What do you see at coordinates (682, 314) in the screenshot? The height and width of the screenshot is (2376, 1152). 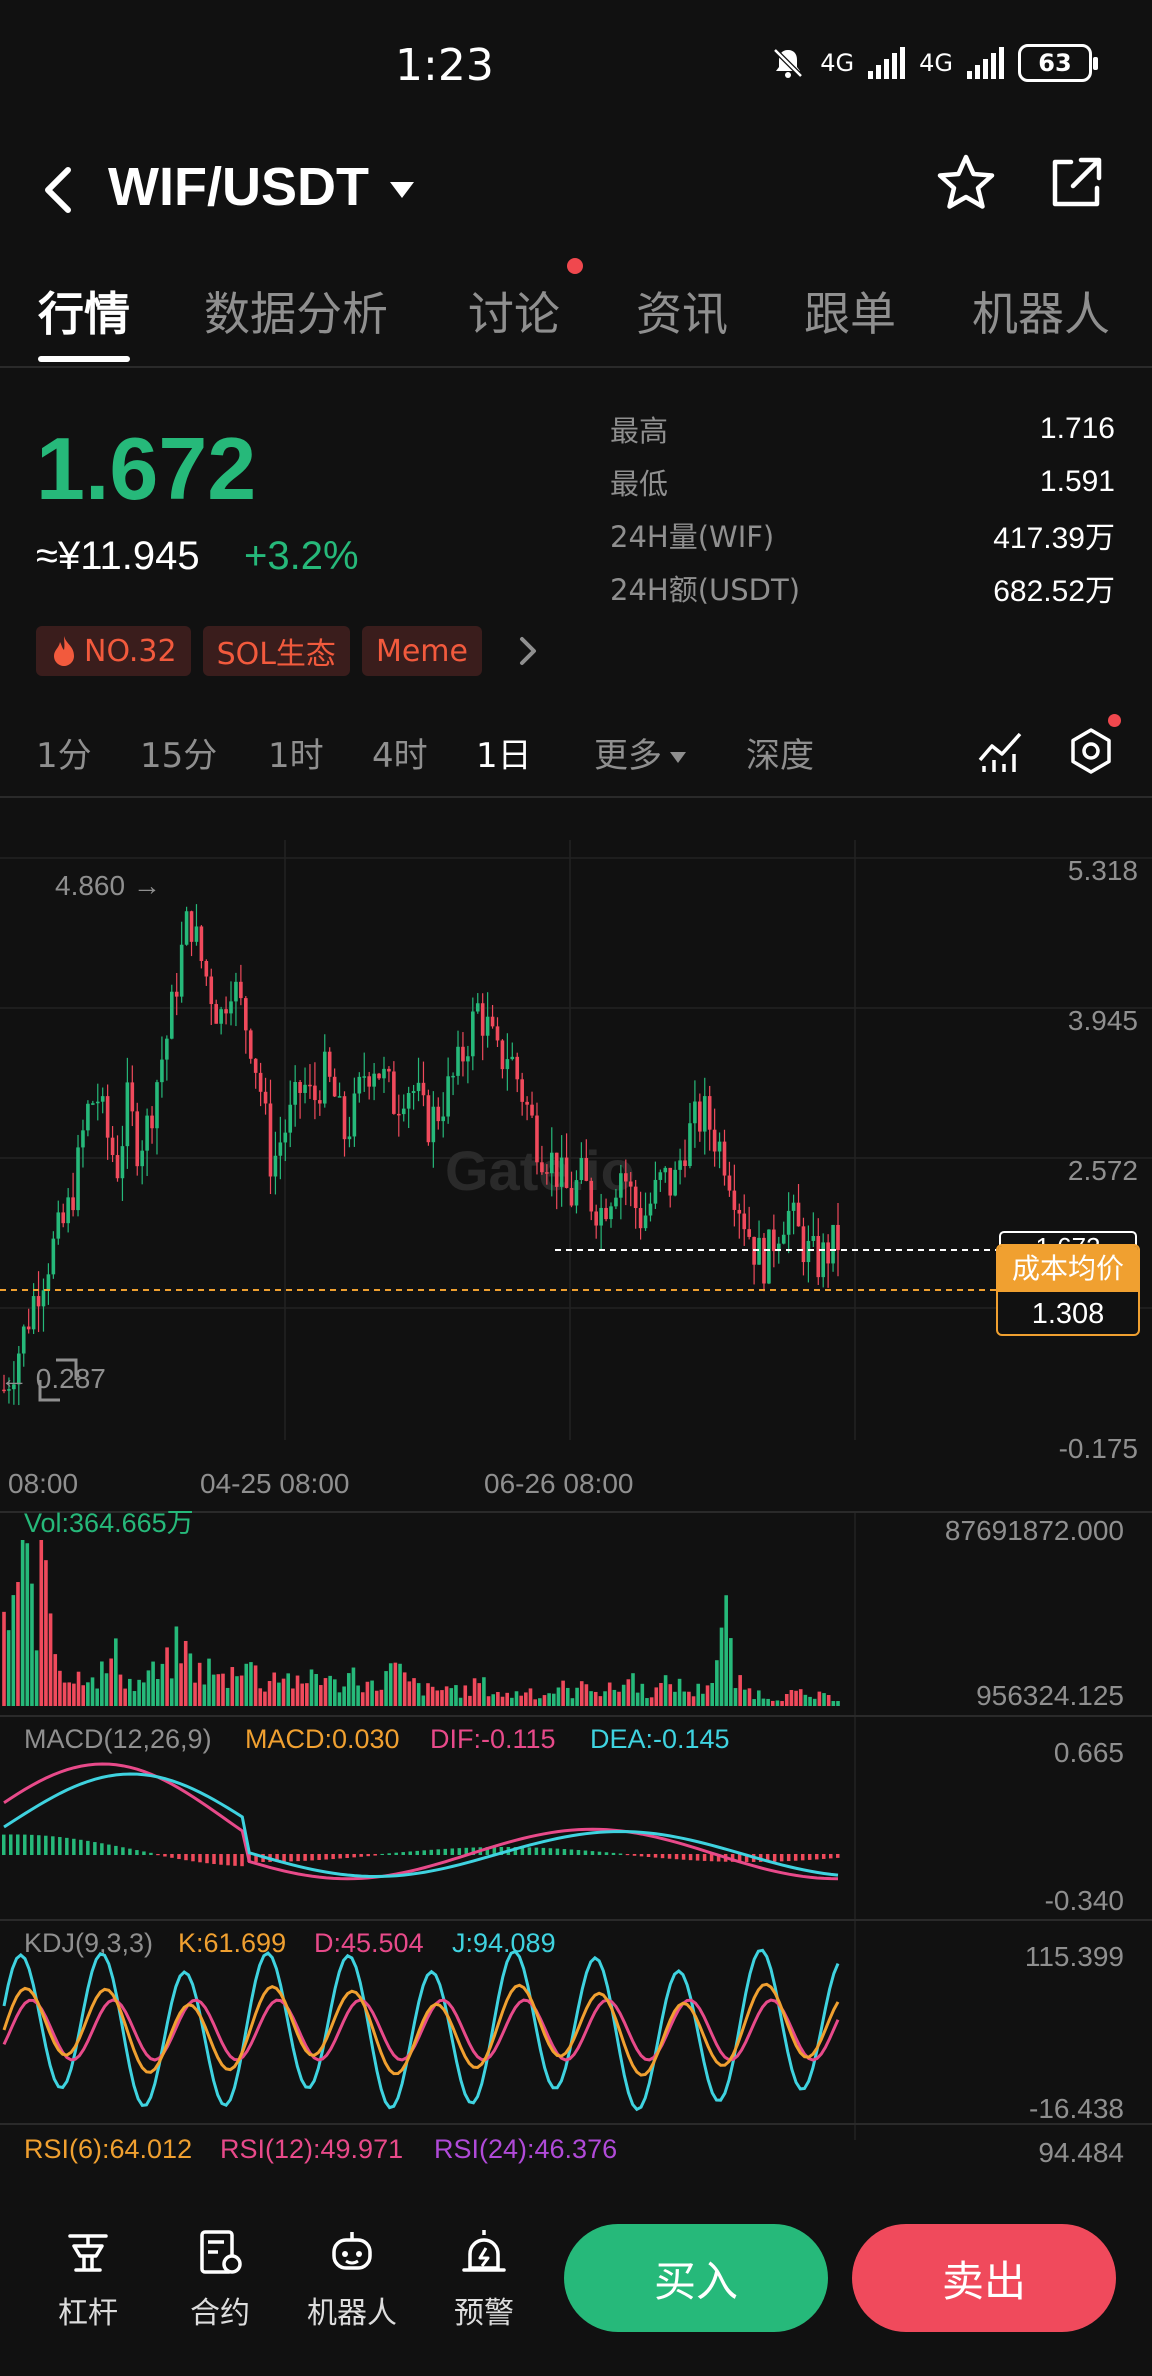 I see `tab-news: 资讯` at bounding box center [682, 314].